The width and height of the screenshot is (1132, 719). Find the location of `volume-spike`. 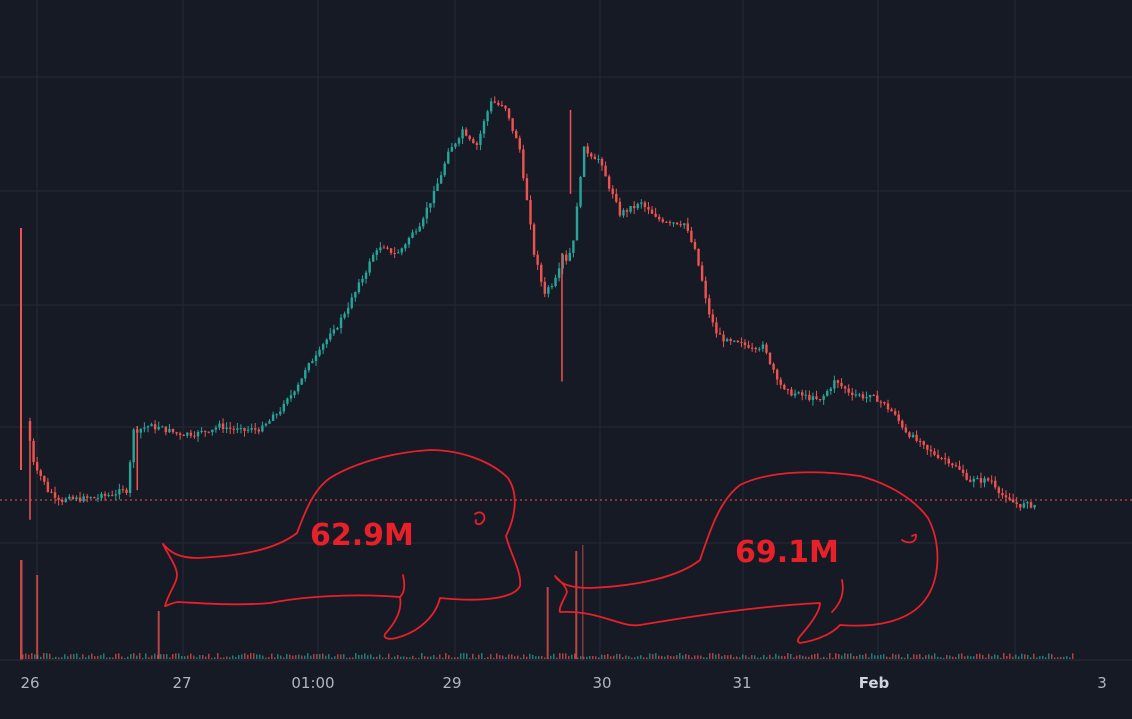

volume-spike is located at coordinates (583, 602).